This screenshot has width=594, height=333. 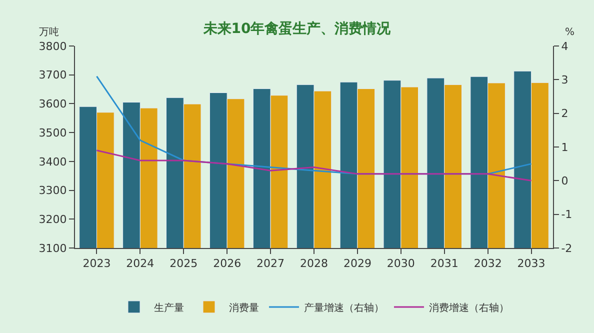 What do you see at coordinates (96, 263) in the screenshot?
I see `x-tick-label: 2023` at bounding box center [96, 263].